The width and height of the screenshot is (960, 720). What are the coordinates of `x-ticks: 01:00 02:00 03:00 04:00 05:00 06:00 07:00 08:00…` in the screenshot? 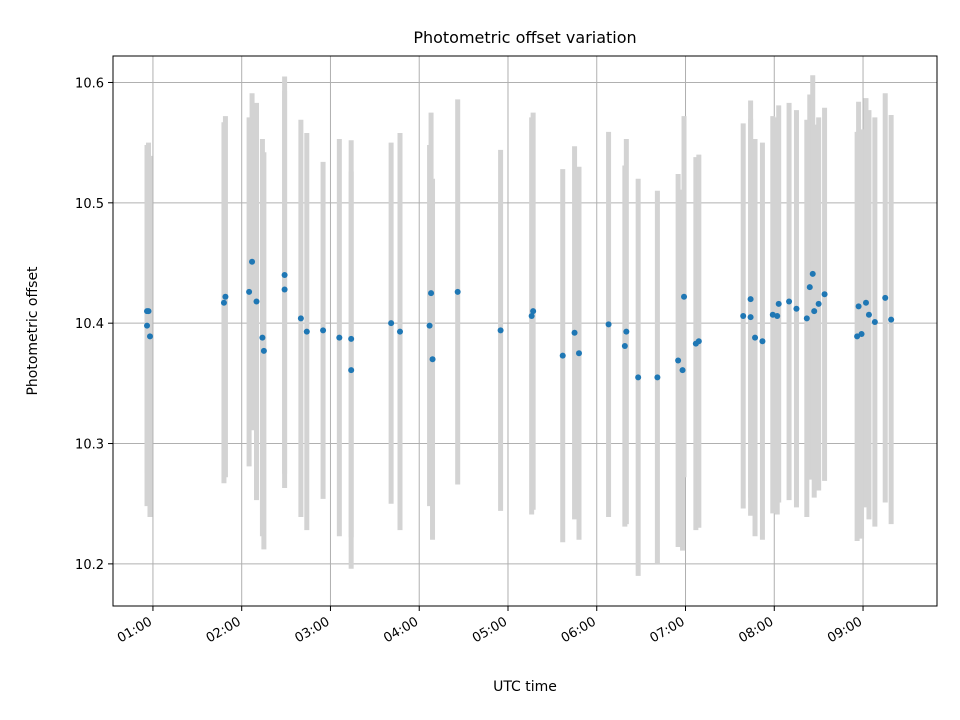 It's located at (490, 626).